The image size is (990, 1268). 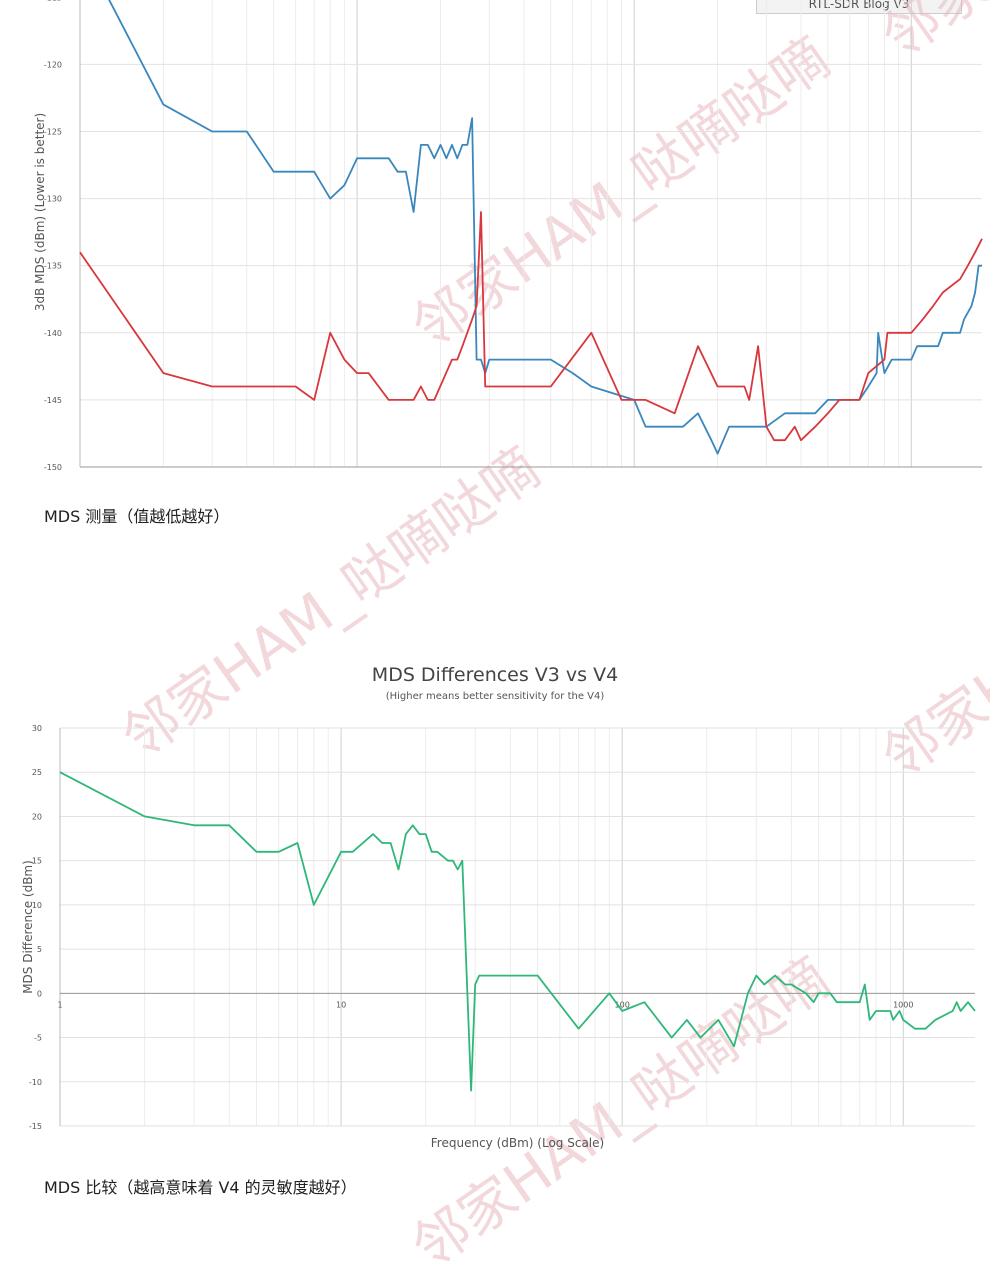 What do you see at coordinates (79, 478) in the screenshot?
I see `chart1-x-tick-label: 1` at bounding box center [79, 478].